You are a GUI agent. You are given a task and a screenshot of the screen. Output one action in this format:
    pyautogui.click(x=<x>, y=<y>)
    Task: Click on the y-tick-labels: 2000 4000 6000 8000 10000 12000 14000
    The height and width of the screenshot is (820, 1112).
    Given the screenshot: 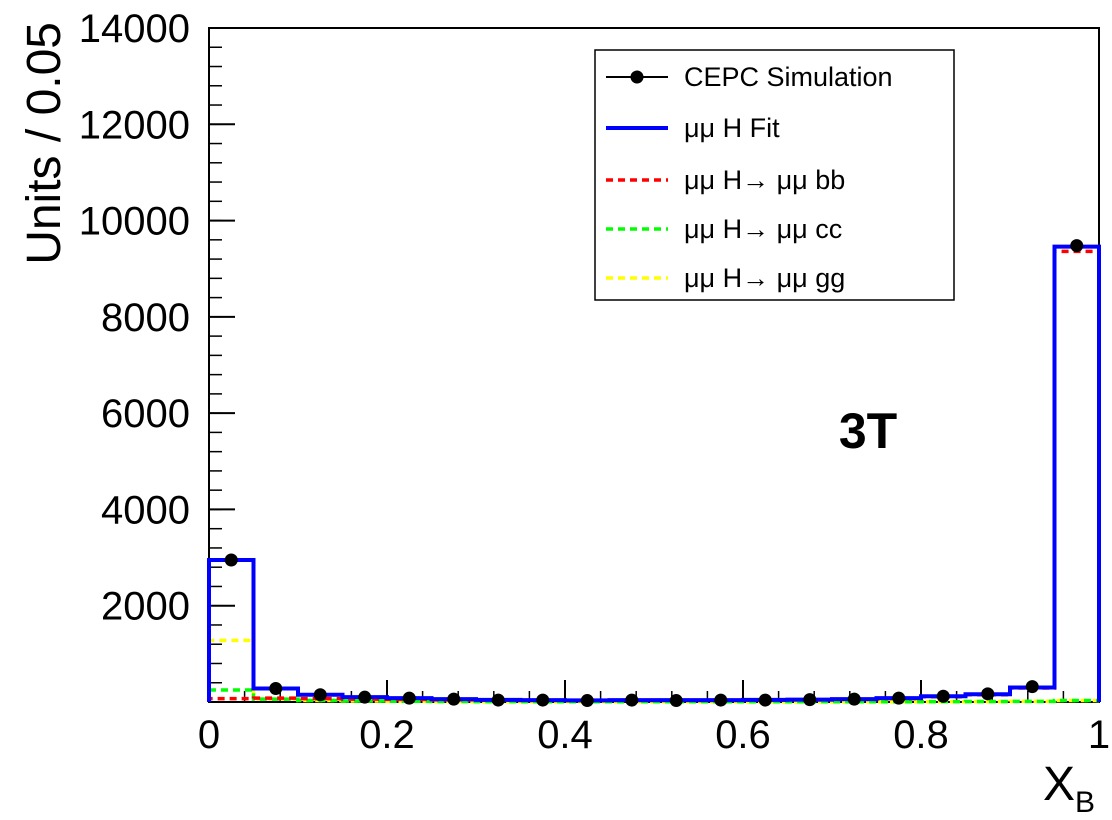 What is the action you would take?
    pyautogui.click(x=134, y=318)
    